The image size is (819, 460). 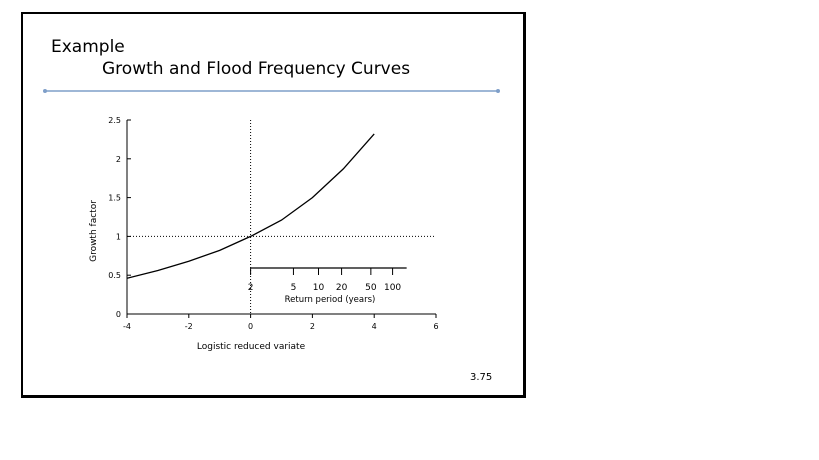 What do you see at coordinates (481, 377) in the screenshot?
I see `page-number: 3.75` at bounding box center [481, 377].